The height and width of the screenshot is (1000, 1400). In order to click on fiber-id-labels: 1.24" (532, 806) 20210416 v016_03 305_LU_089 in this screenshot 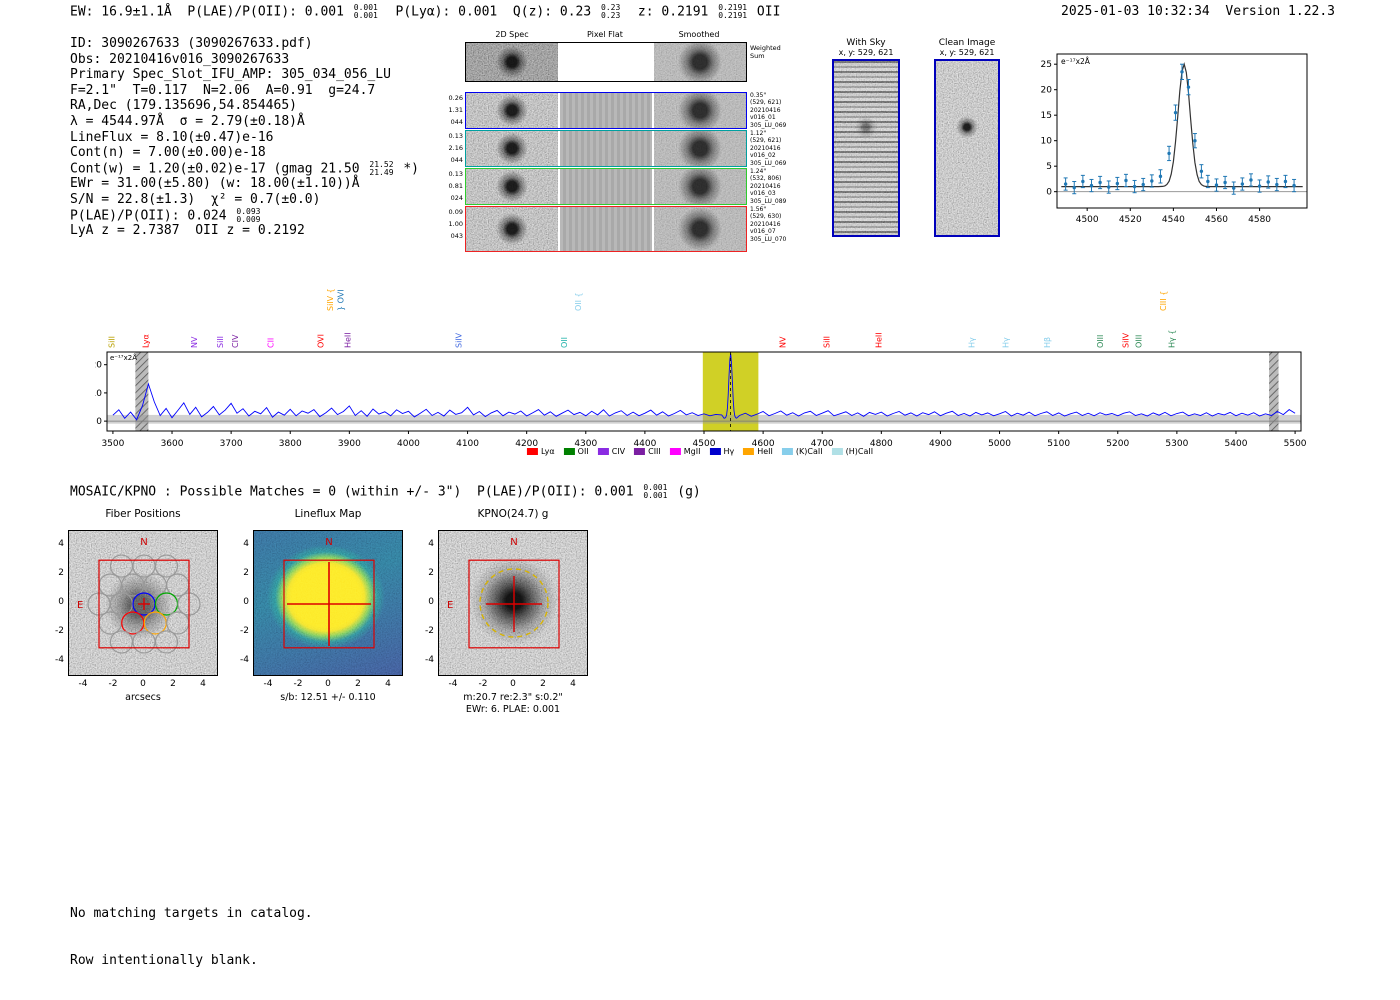, I will do `click(779, 186)`.